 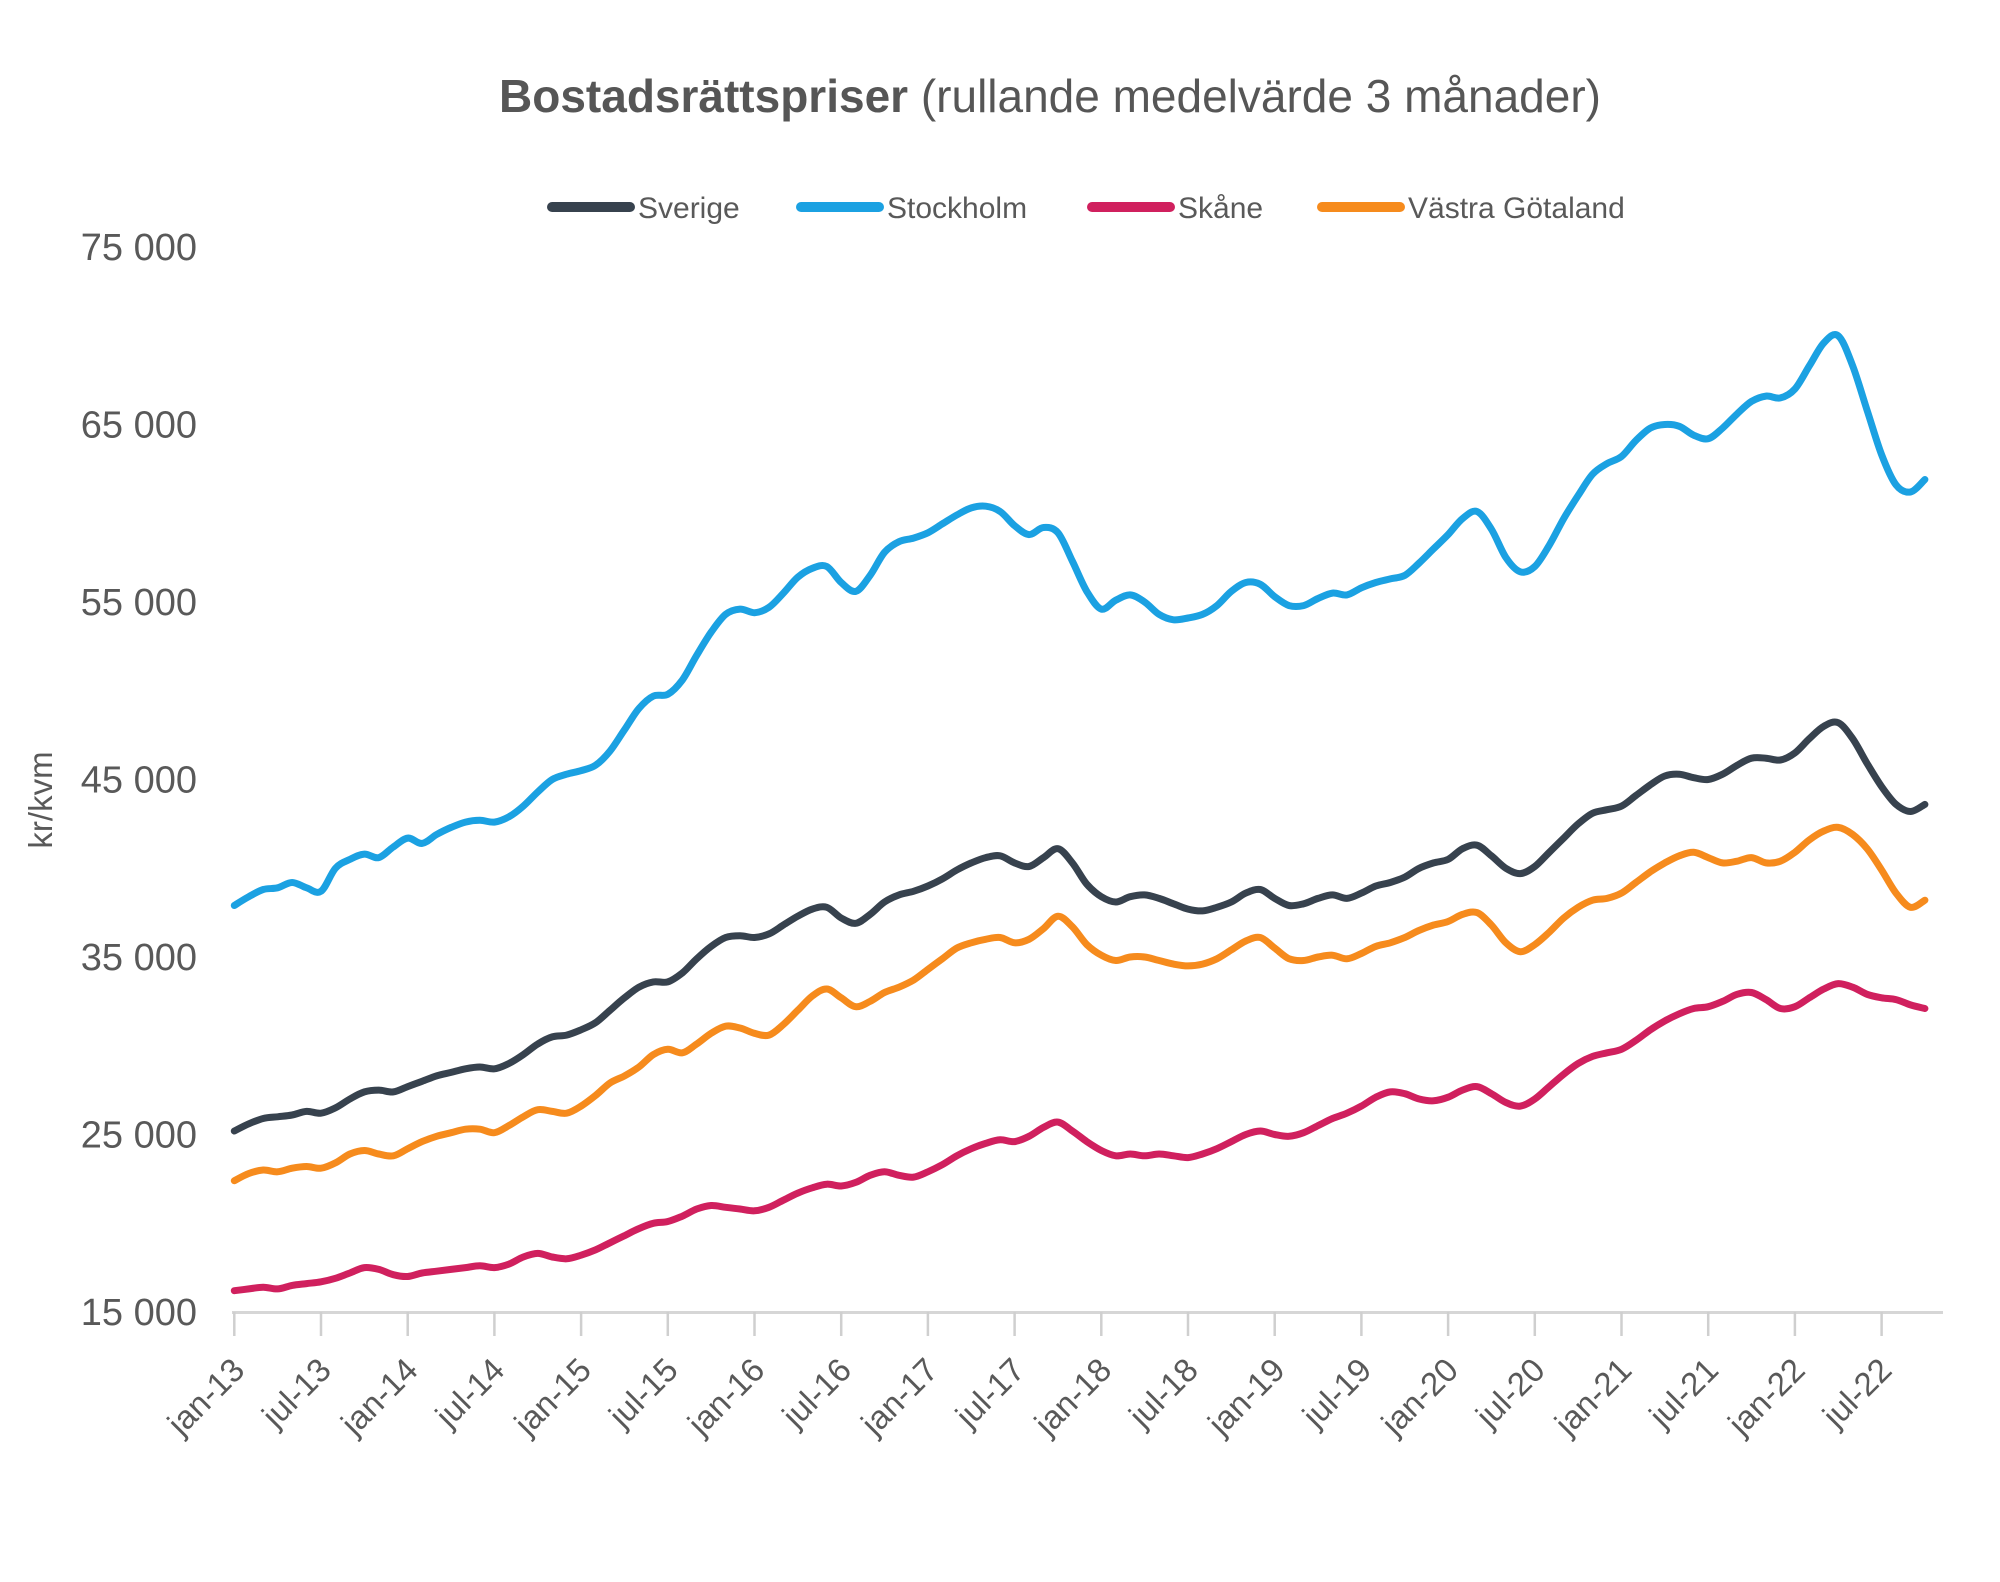 What do you see at coordinates (1058, 1324) in the screenshot?
I see `x-axis-ticks` at bounding box center [1058, 1324].